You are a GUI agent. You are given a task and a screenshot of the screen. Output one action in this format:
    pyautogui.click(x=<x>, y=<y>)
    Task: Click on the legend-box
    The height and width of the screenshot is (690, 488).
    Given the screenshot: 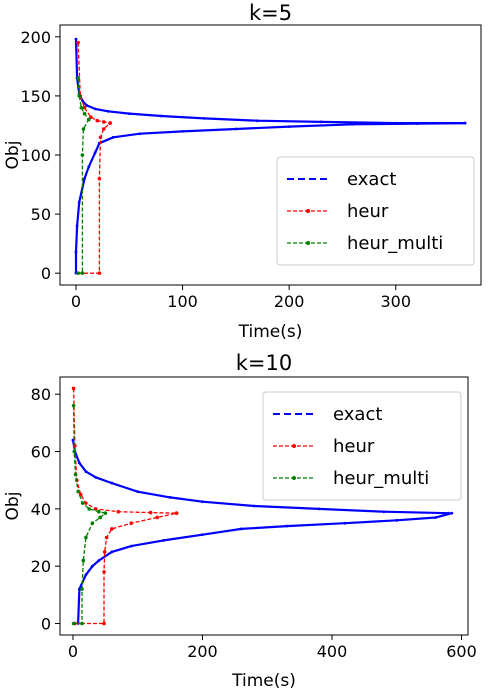 What is the action you would take?
    pyautogui.click(x=362, y=446)
    